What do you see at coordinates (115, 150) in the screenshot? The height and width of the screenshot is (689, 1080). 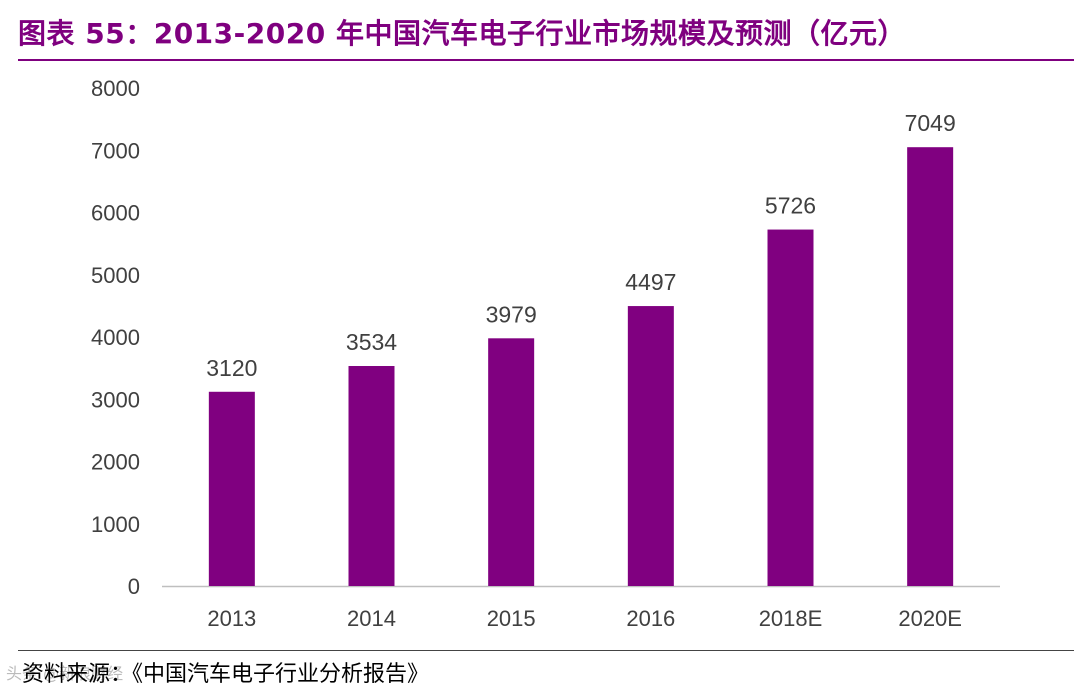 I see `y-tick-label: 7000` at bounding box center [115, 150].